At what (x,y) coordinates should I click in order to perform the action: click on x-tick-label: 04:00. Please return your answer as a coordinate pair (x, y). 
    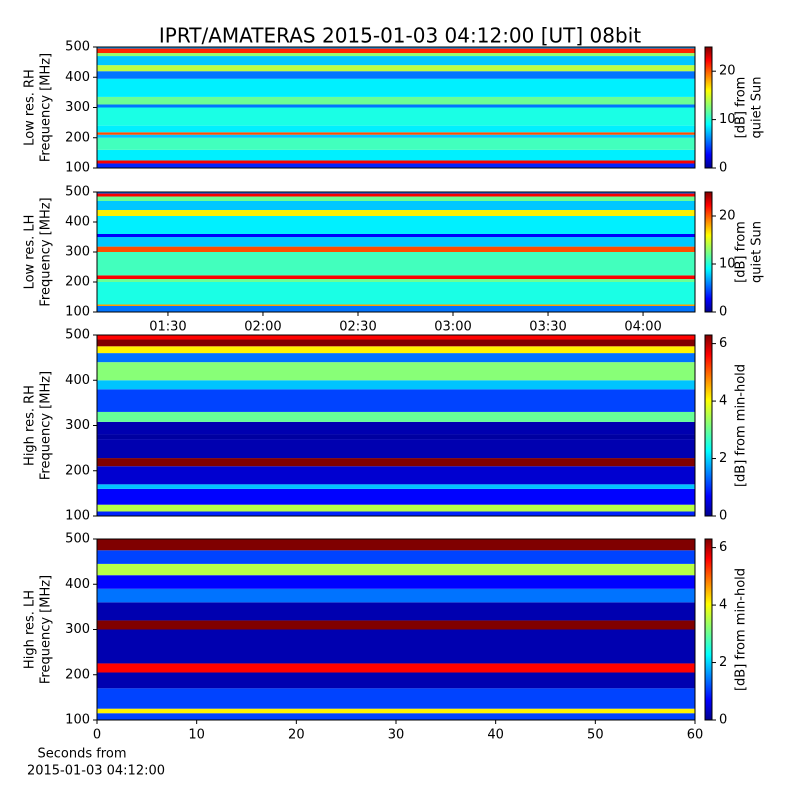
    Looking at the image, I should click on (642, 327).